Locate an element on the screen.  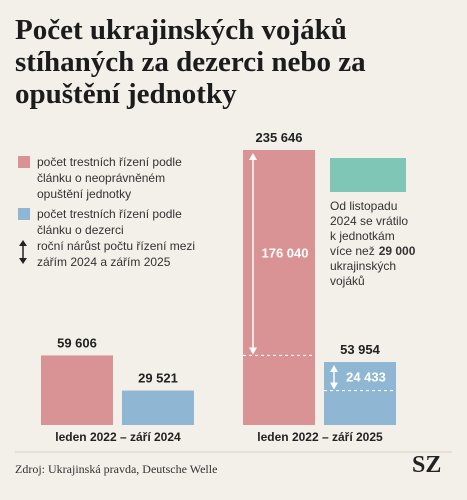
annotation-line: Od listopadu is located at coordinates (395, 206).